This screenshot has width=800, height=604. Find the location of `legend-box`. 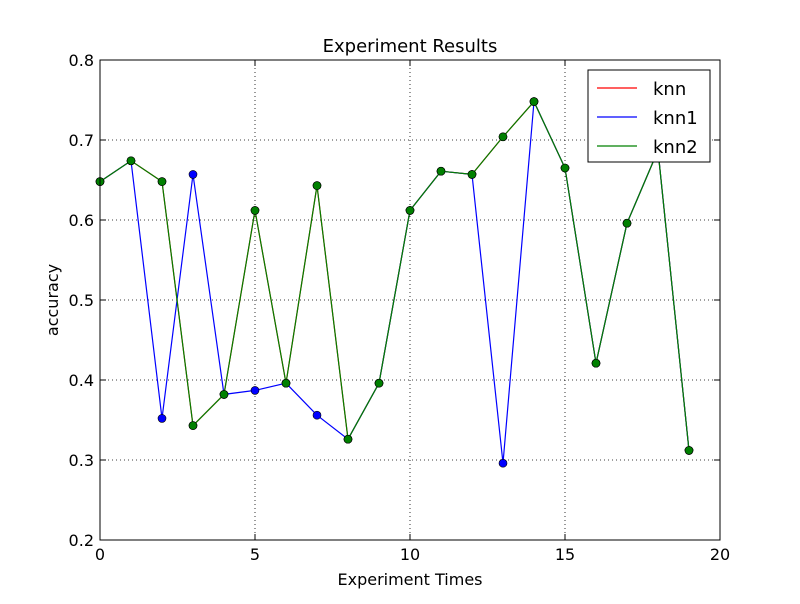

legend-box is located at coordinates (649, 116).